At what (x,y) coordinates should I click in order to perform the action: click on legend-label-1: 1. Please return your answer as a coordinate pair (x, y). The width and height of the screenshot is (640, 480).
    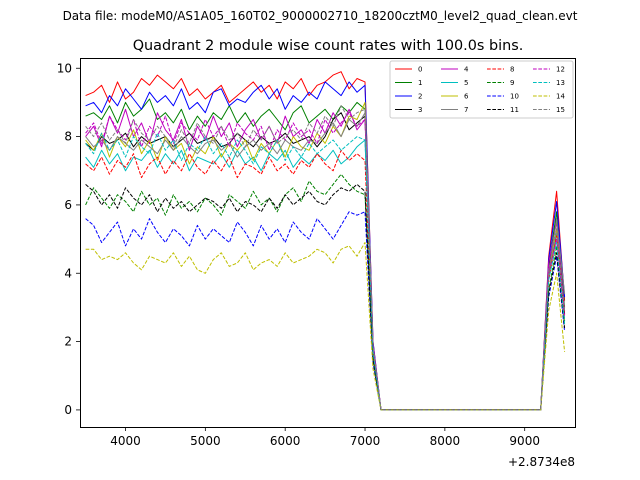
    Looking at the image, I should click on (420, 83).